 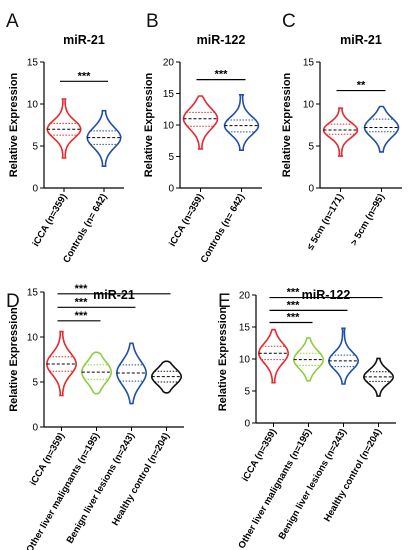 I want to click on panel-letter: B, so click(x=152, y=21).